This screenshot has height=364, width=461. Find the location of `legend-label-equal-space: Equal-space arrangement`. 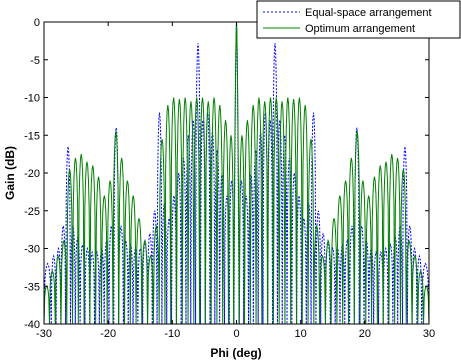

legend-label-equal-space: Equal-space arrangement is located at coordinates (368, 13).